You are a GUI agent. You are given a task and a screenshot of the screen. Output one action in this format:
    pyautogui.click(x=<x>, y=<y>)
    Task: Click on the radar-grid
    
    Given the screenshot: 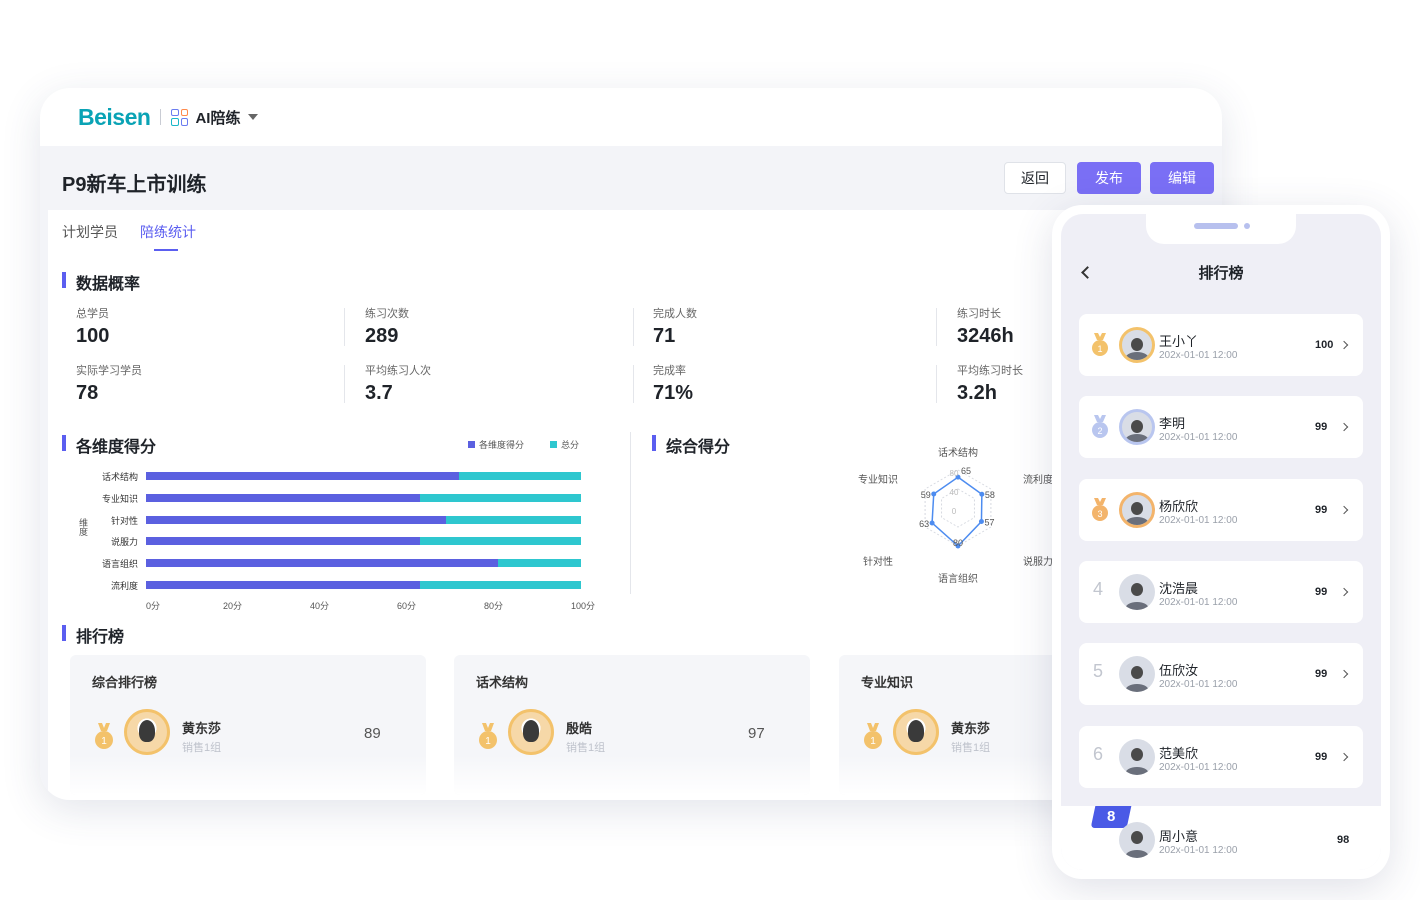 What is the action you would take?
    pyautogui.click(x=958, y=508)
    